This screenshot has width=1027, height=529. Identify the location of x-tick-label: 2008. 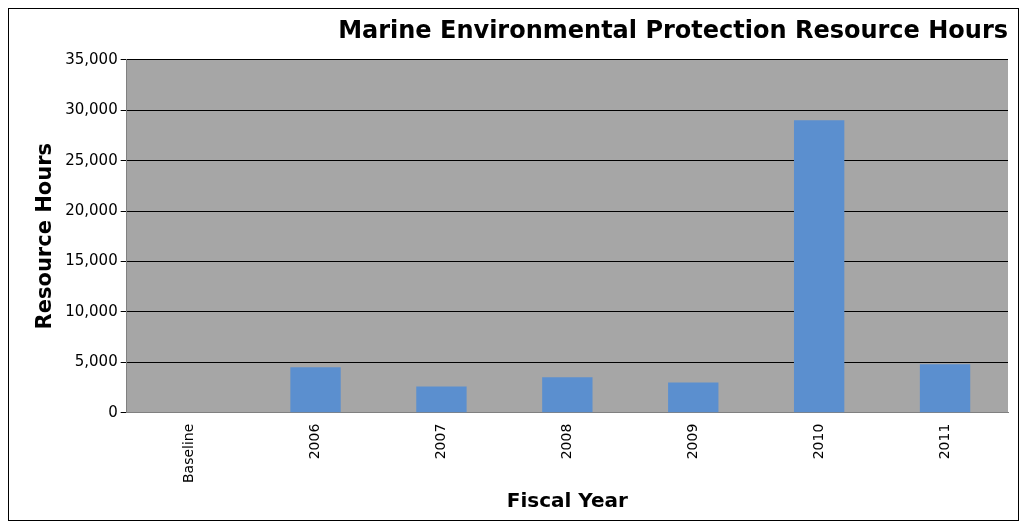
(565, 441).